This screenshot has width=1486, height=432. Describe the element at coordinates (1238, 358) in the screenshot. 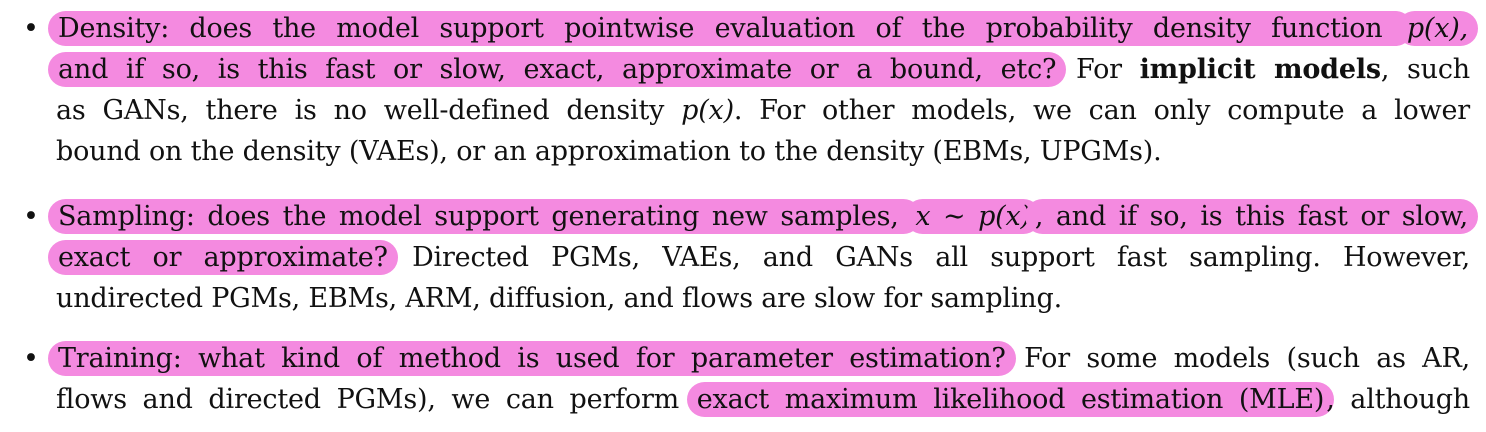

I see `body-text: For some models (such as AR,` at that location.